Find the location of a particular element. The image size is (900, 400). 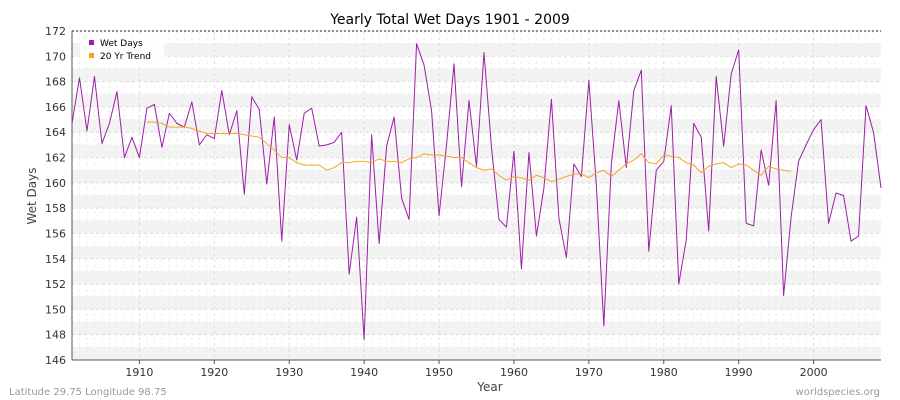

x-tick-label: 1930 is located at coordinates (289, 372).